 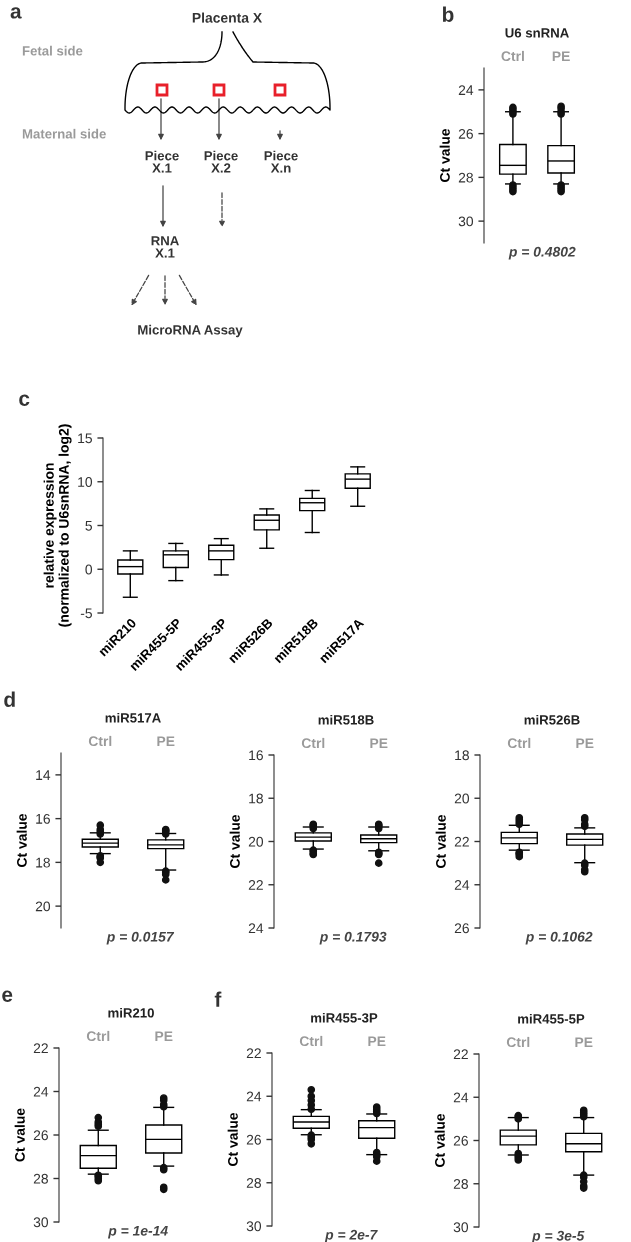 I want to click on text: Piece X.1, so click(x=162, y=161).